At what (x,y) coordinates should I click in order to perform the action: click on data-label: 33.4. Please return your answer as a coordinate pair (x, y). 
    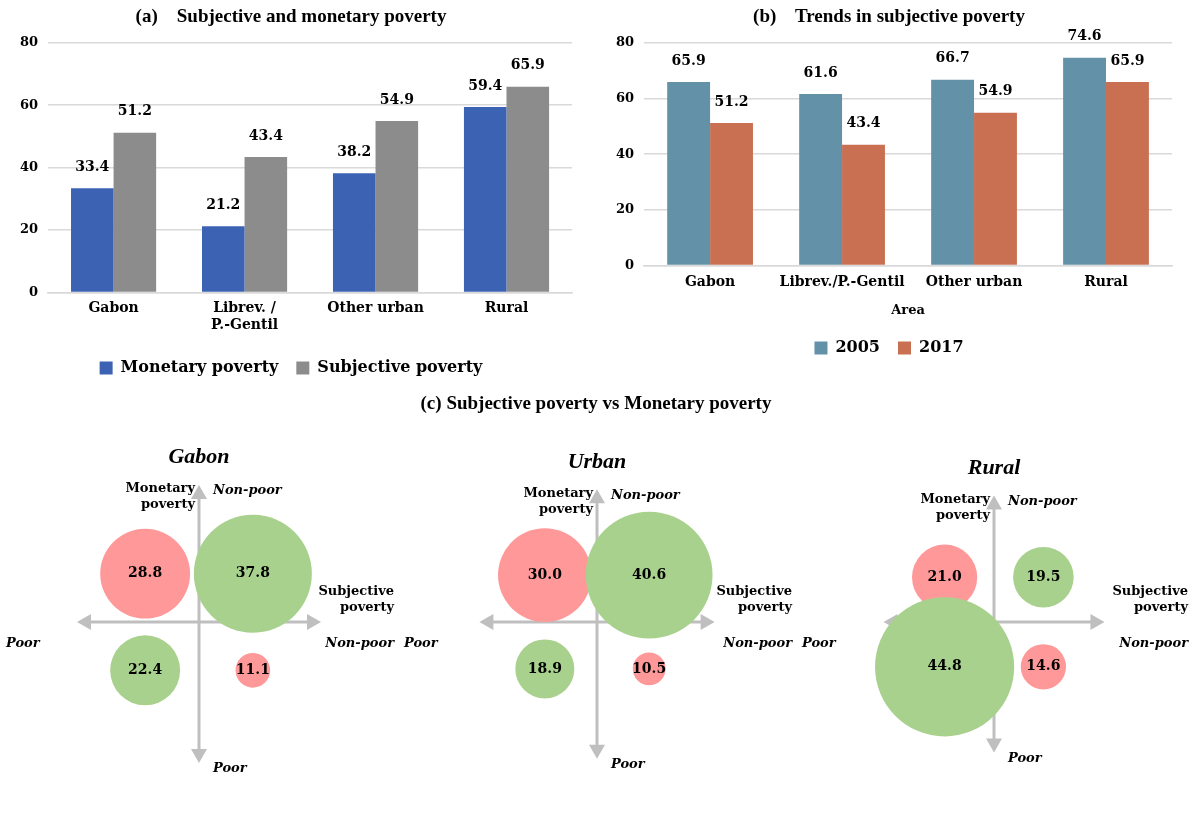
    Looking at the image, I should click on (92, 165).